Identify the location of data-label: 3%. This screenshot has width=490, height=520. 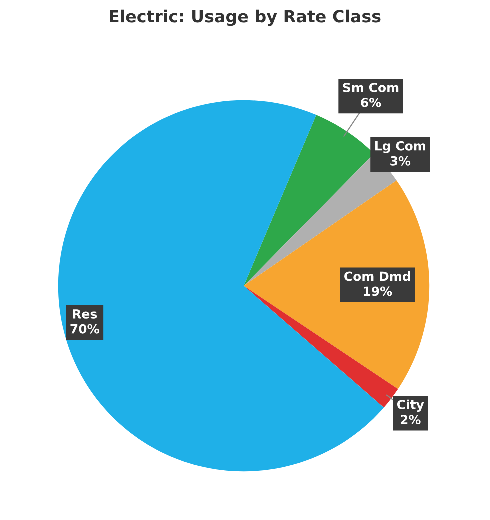
(400, 161).